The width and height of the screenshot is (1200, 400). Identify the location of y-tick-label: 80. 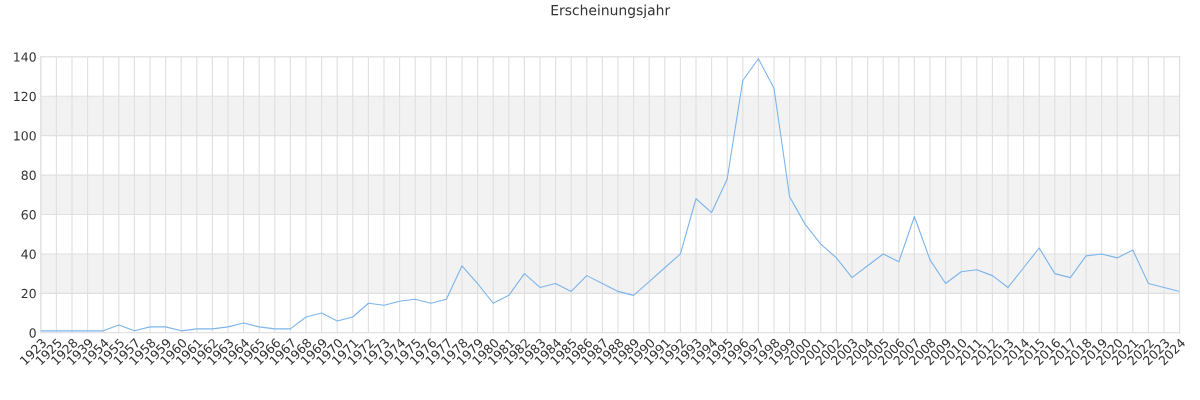
(28, 175).